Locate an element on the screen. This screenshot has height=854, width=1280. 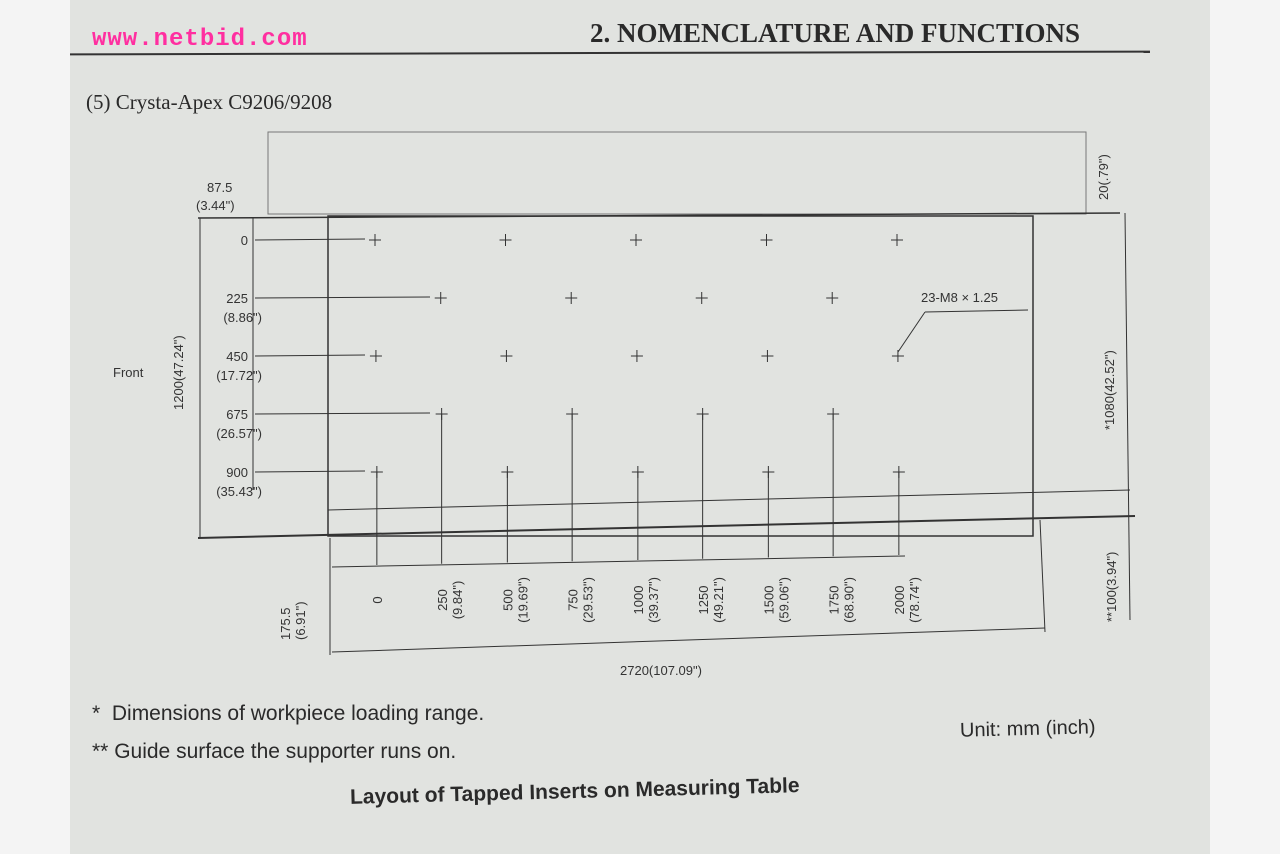
right-top-label: 20(.79") is located at coordinates (1103, 177).